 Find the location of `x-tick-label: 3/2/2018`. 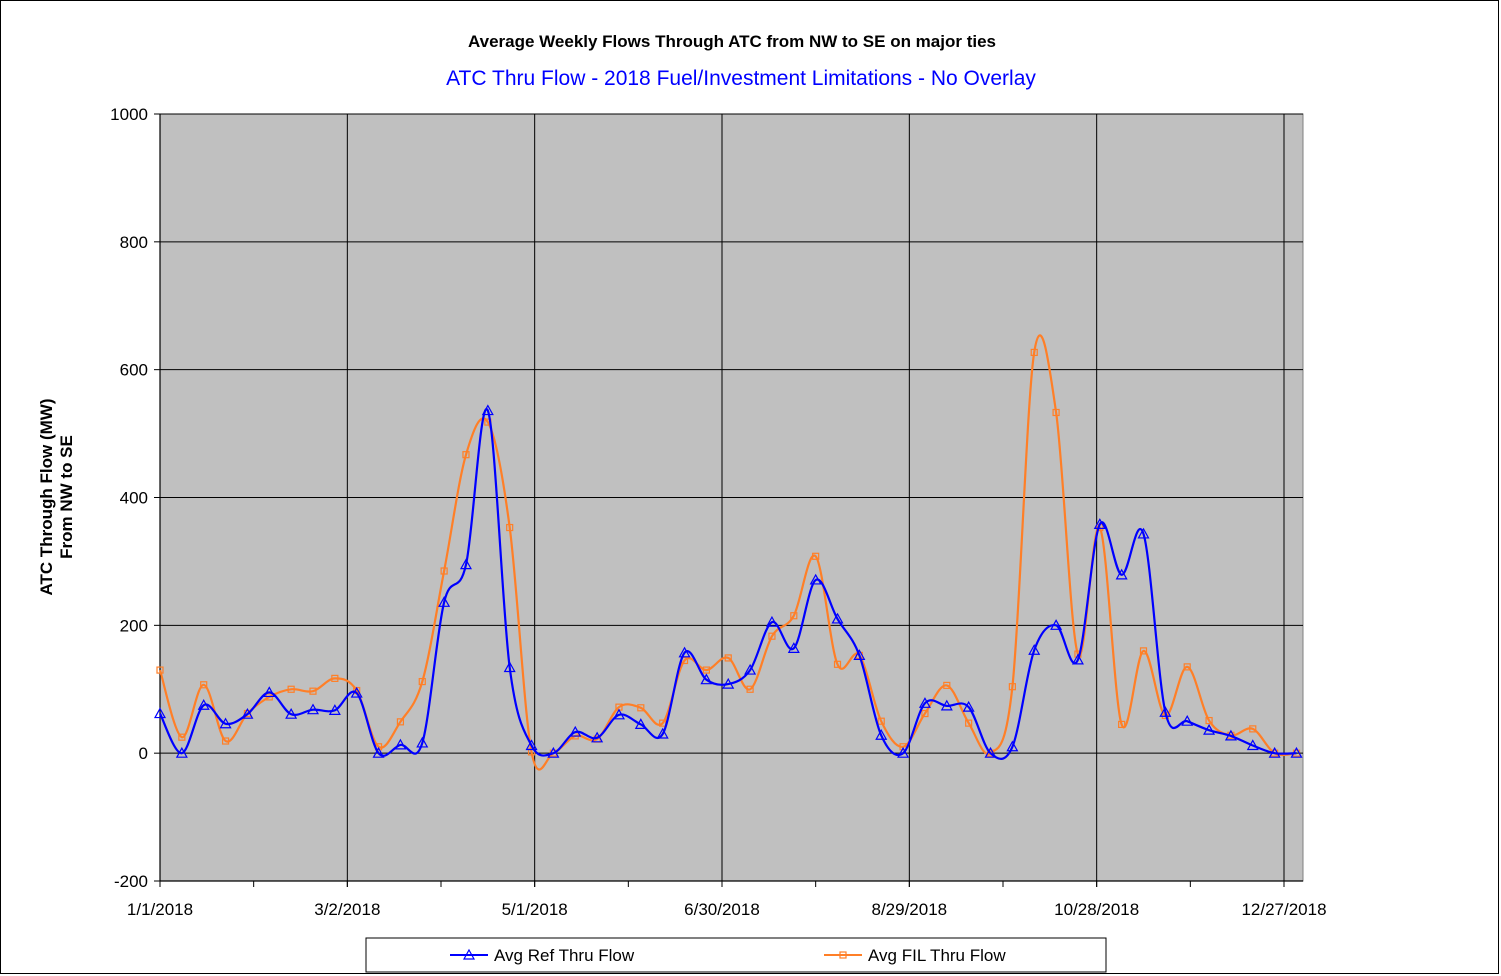

x-tick-label: 3/2/2018 is located at coordinates (347, 909).